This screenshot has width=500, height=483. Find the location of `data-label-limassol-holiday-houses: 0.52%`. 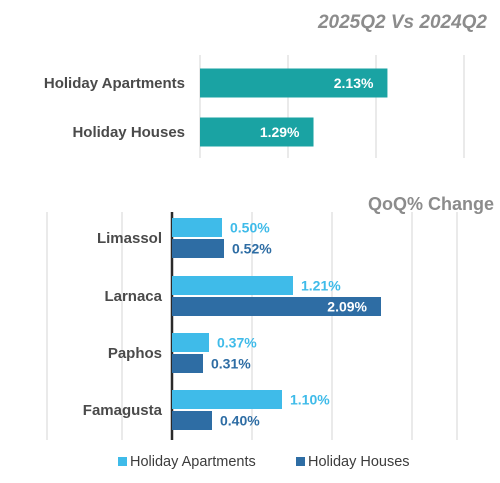

data-label-limassol-holiday-houses: 0.52% is located at coordinates (252, 249).